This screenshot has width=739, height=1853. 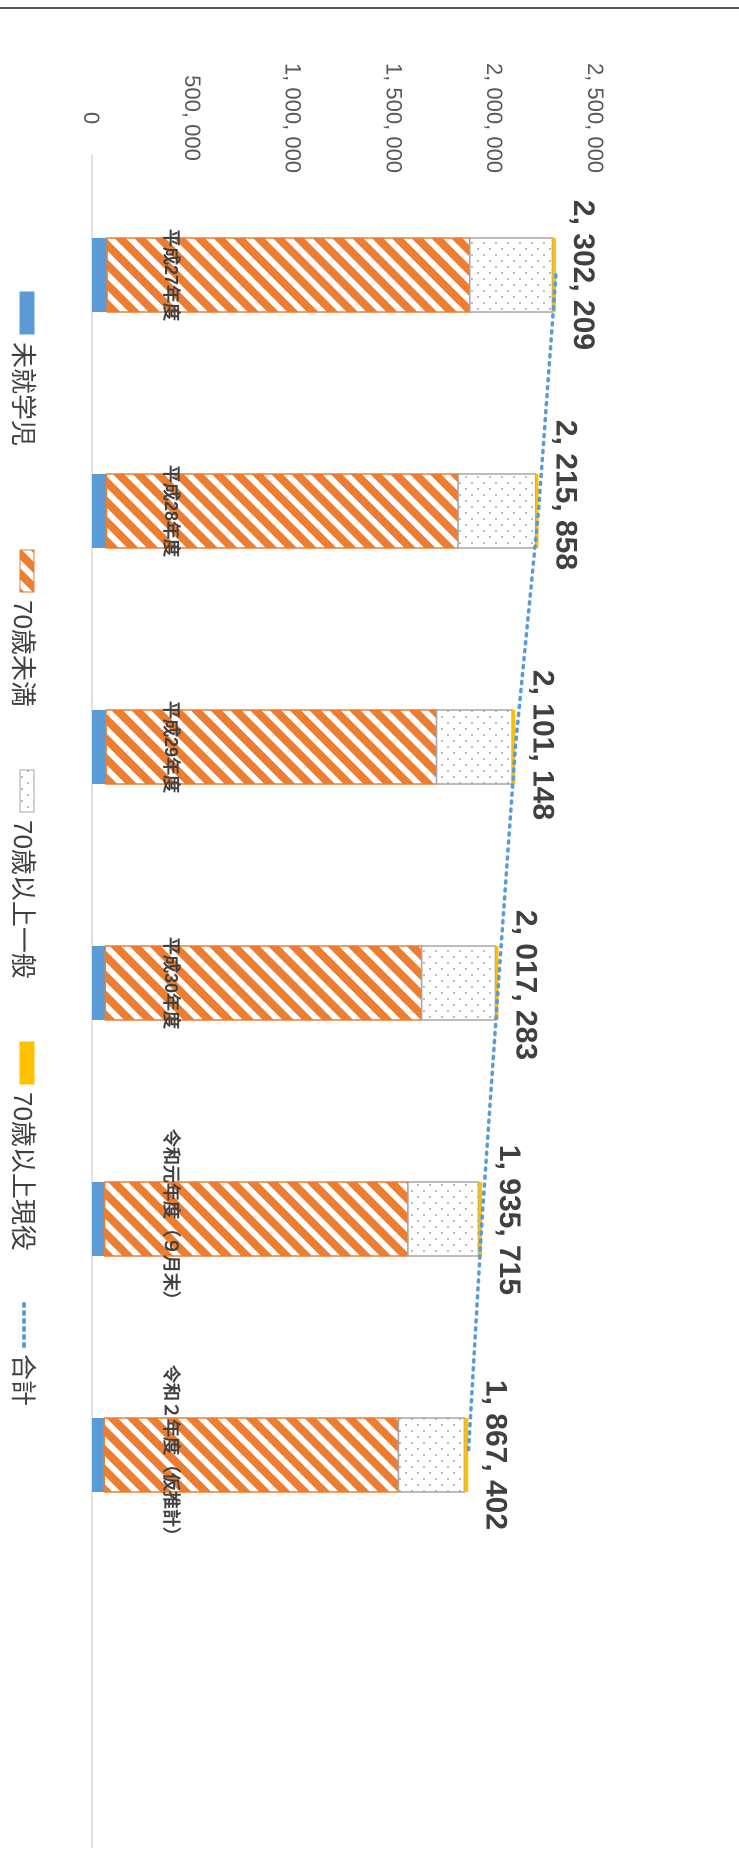 I want to click on legend-label: 合計, so click(x=23, y=1380).